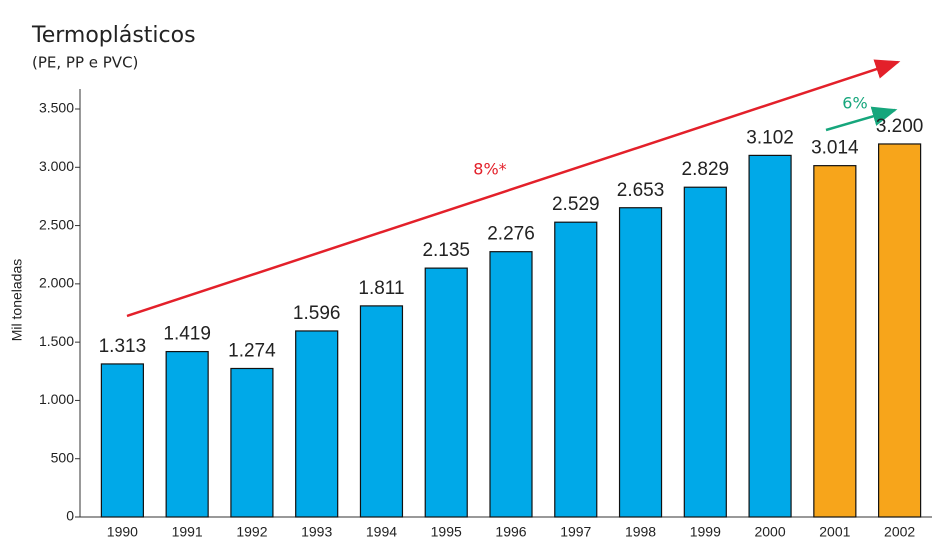 Image resolution: width=940 pixels, height=544 pixels. I want to click on x-tick-label: 1992, so click(251, 532).